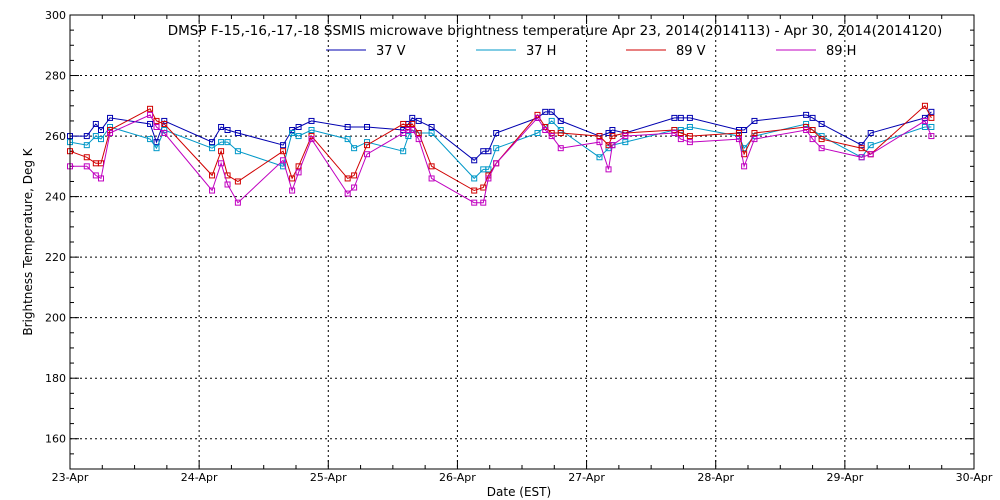  What do you see at coordinates (55, 76) in the screenshot?
I see `y-tick-label: 280` at bounding box center [55, 76].